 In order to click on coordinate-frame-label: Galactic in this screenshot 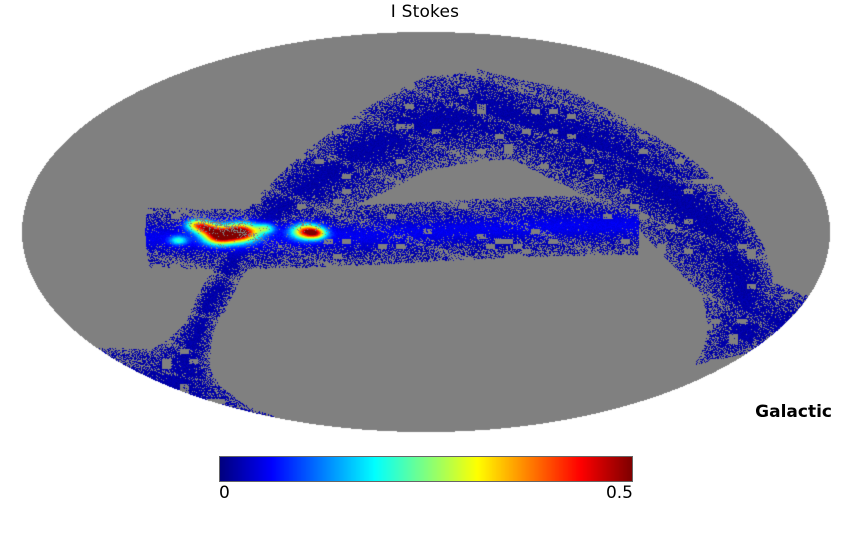, I will do `click(793, 412)`.